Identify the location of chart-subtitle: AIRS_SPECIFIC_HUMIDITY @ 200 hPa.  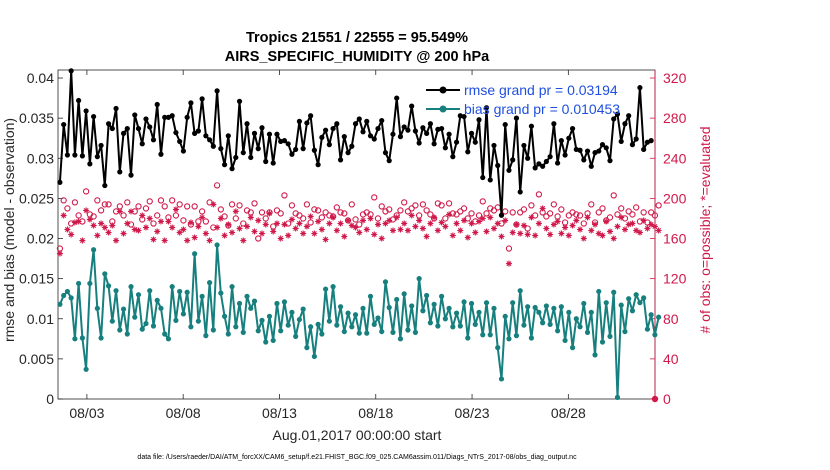
(357, 57).